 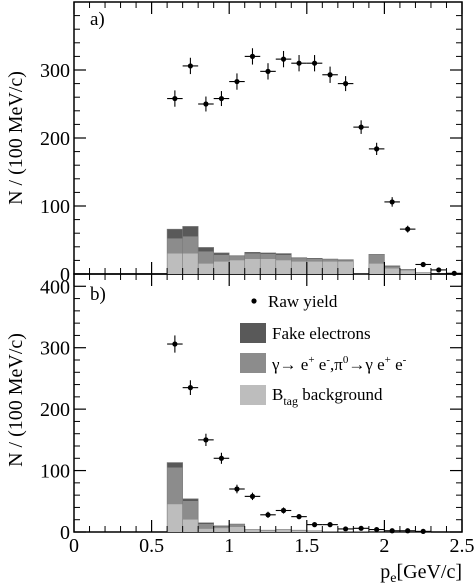 I want to click on bar-a-s0-b16, so click(x=423, y=273).